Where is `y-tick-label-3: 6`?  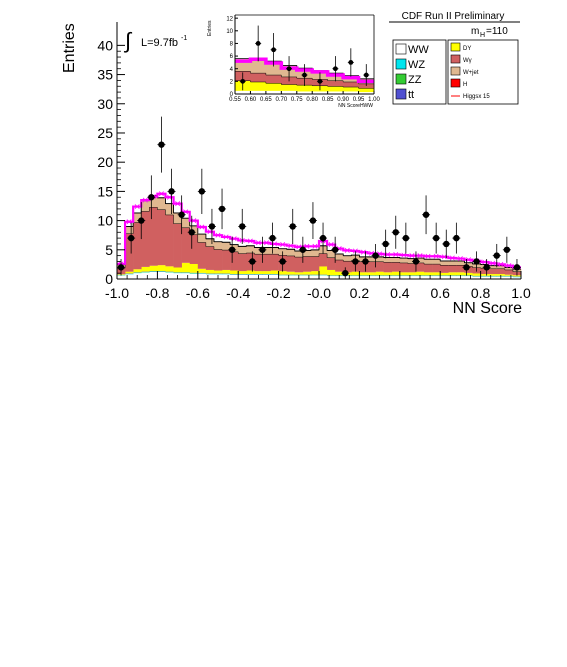 y-tick-label-3: 6 is located at coordinates (232, 57).